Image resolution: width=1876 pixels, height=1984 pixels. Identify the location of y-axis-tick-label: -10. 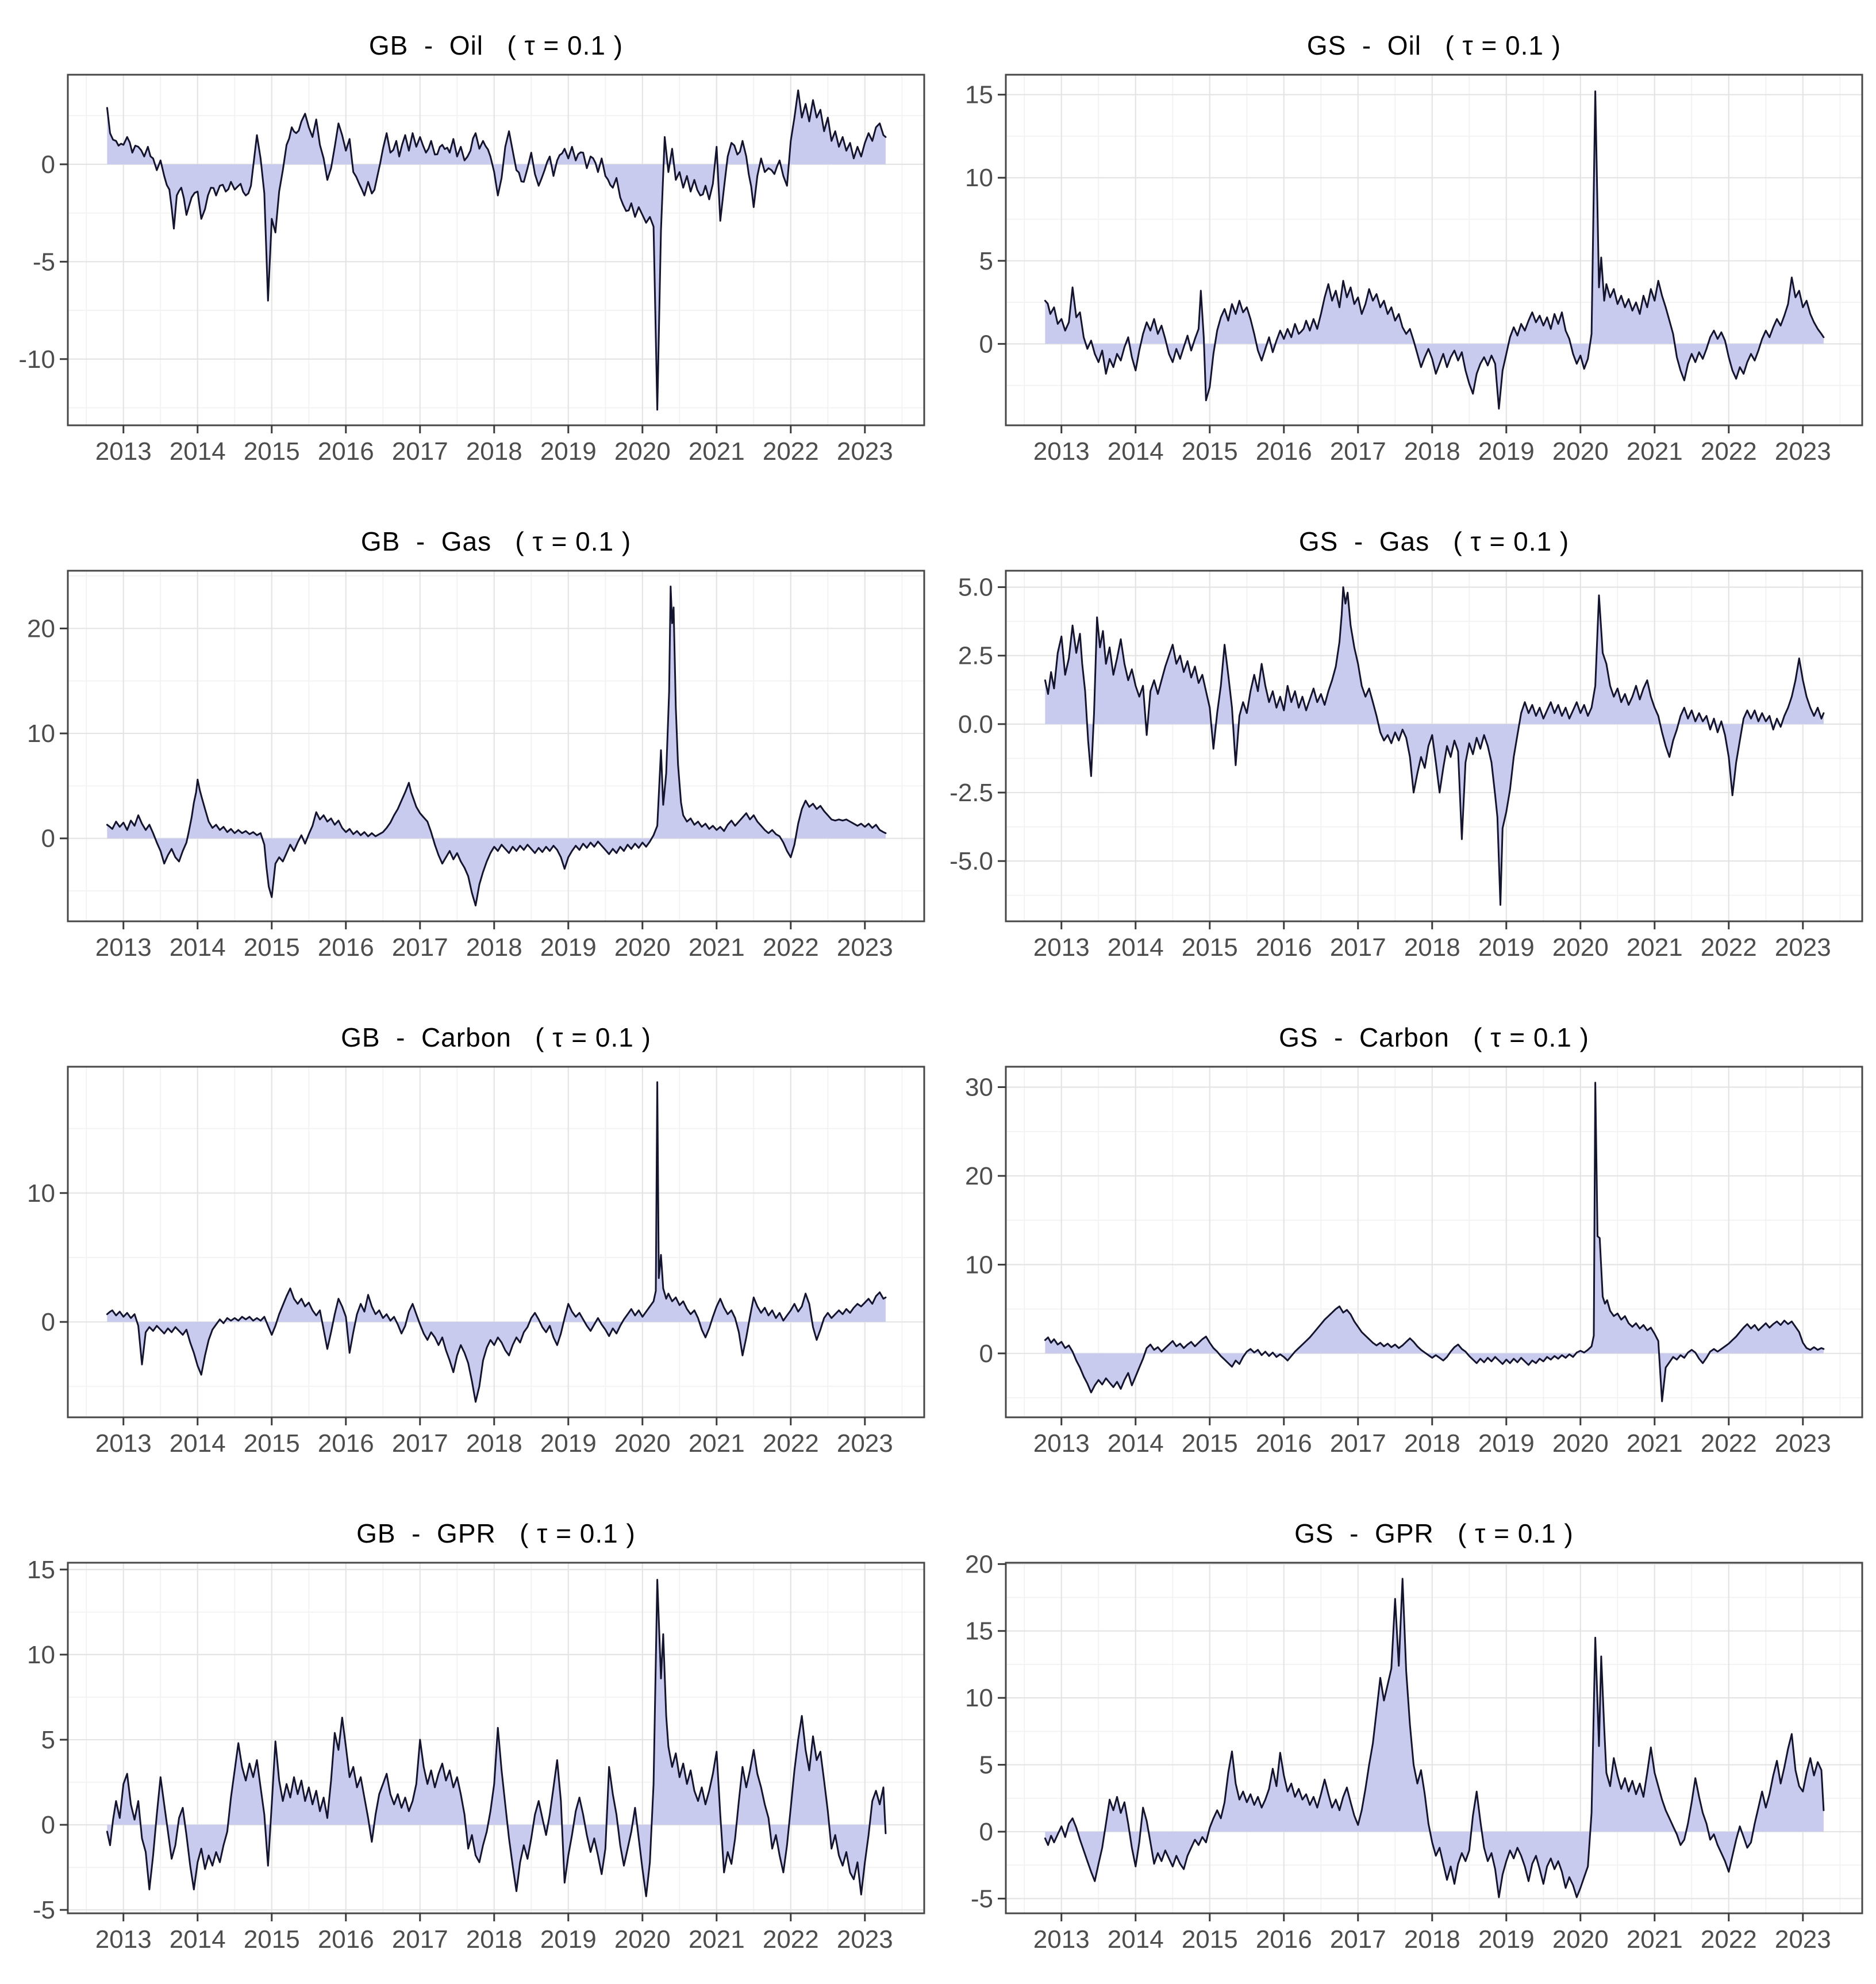
(36, 359).